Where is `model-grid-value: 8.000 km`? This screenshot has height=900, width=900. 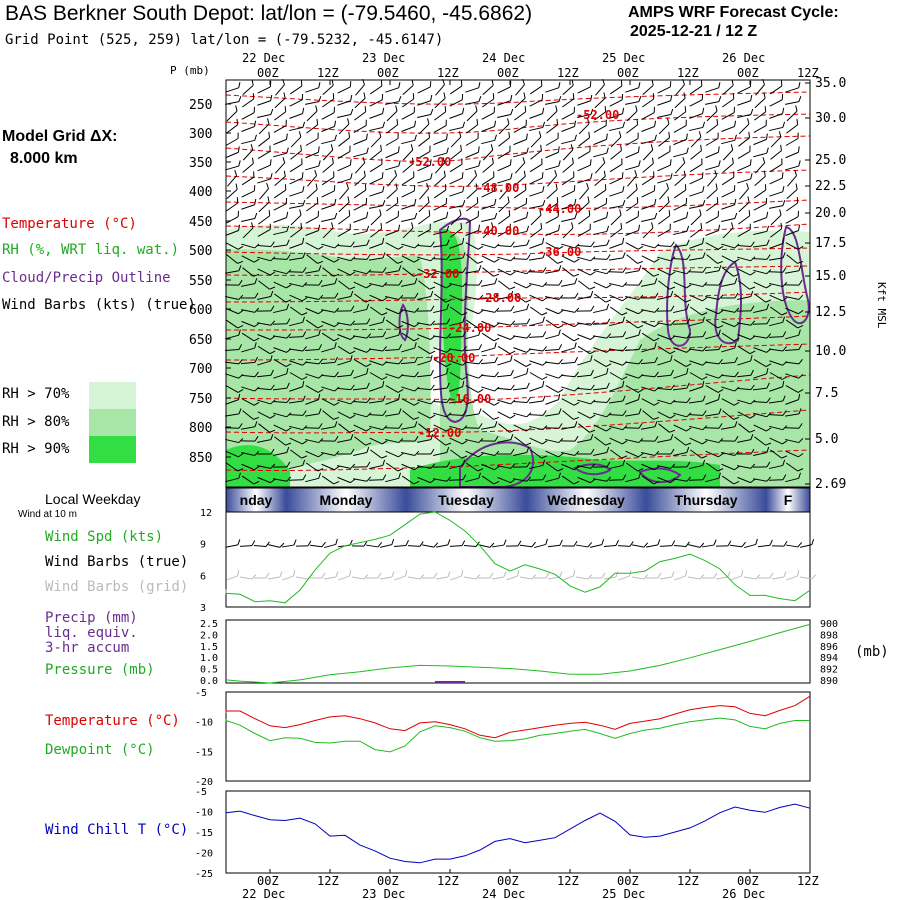 model-grid-value: 8.000 km is located at coordinates (44, 158).